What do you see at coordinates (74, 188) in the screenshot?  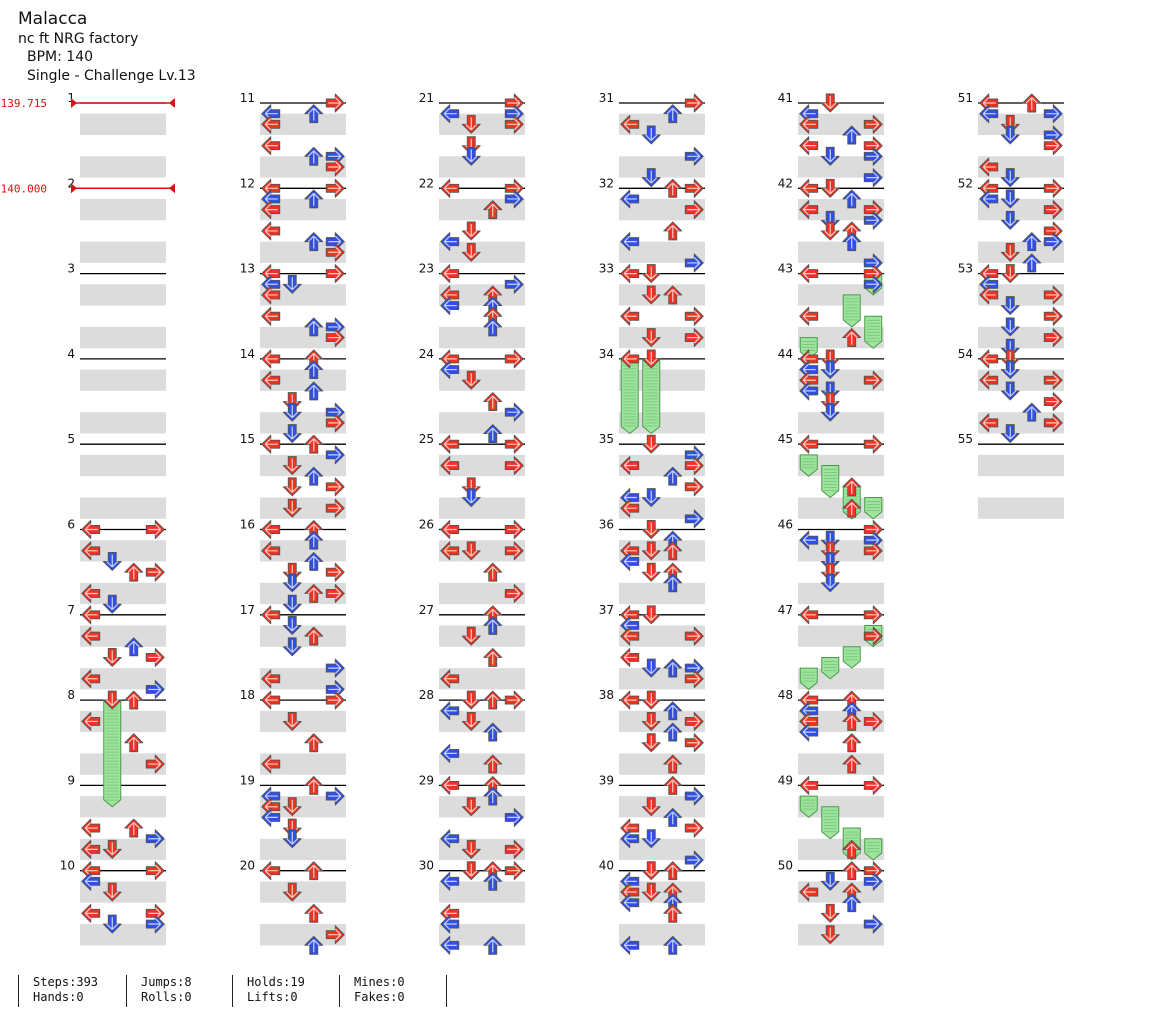 I see `bpm-change-arrow-left` at bounding box center [74, 188].